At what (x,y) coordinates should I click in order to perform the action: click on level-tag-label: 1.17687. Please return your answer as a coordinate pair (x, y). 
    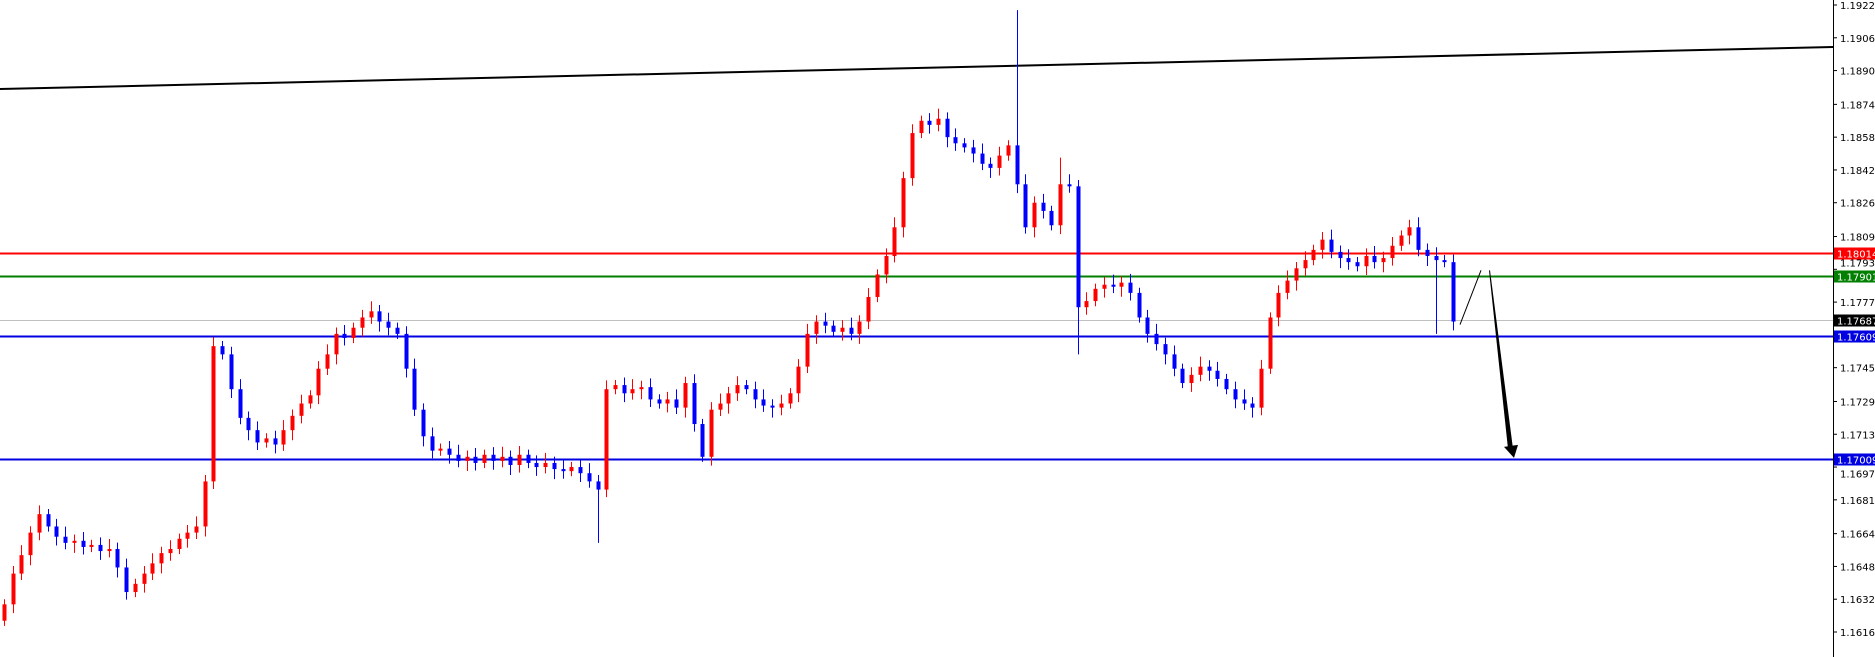
    Looking at the image, I should click on (1856, 322).